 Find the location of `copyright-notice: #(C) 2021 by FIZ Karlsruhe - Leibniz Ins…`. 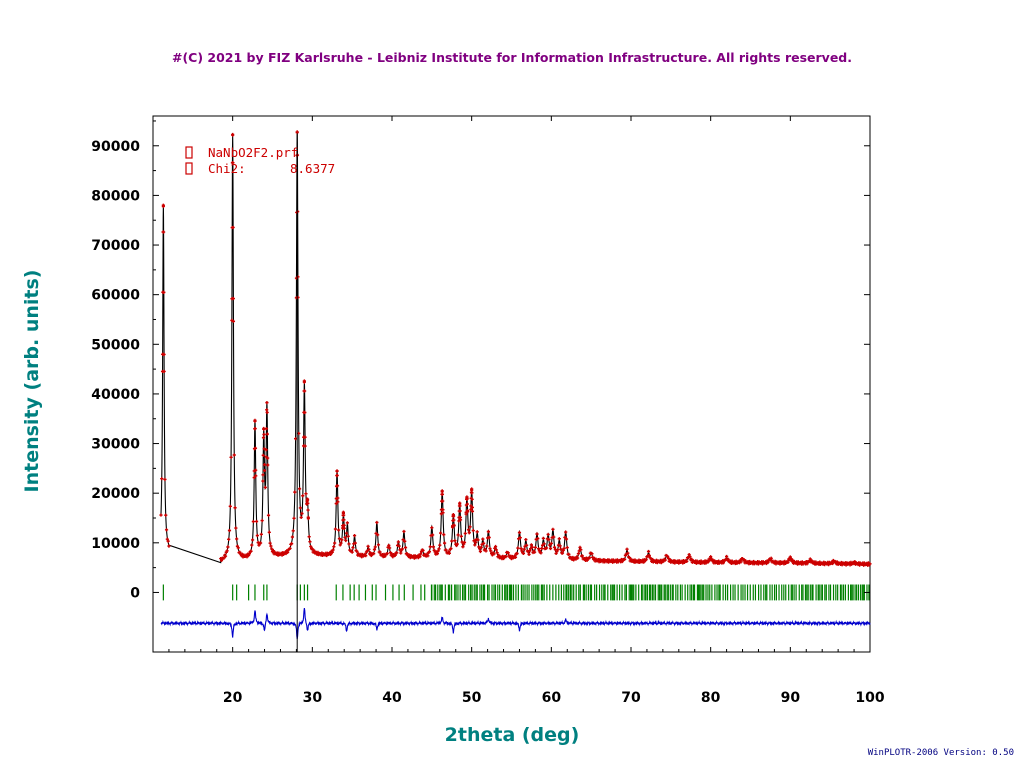

copyright-notice: #(C) 2021 by FIZ Karlsruhe - Leibniz Ins… is located at coordinates (512, 57).